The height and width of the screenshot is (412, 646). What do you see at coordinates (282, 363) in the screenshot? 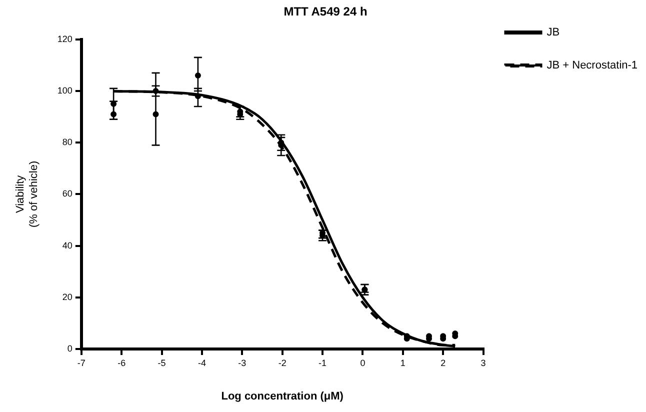
I see `x-tick-label: -2` at bounding box center [282, 363].